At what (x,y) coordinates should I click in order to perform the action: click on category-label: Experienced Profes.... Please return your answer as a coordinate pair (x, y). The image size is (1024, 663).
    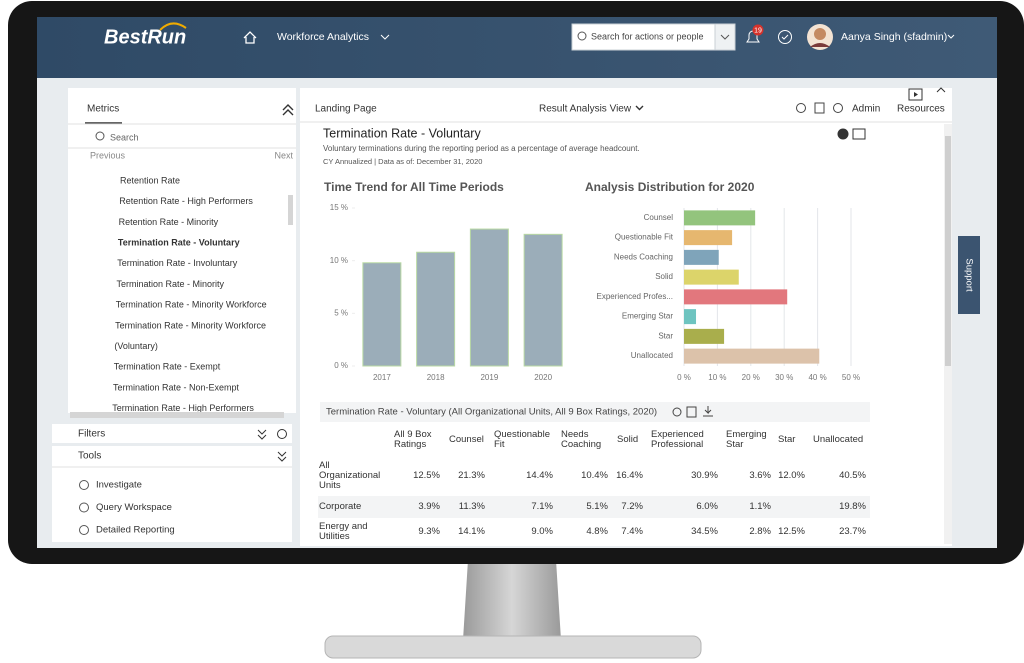
    Looking at the image, I should click on (635, 296).